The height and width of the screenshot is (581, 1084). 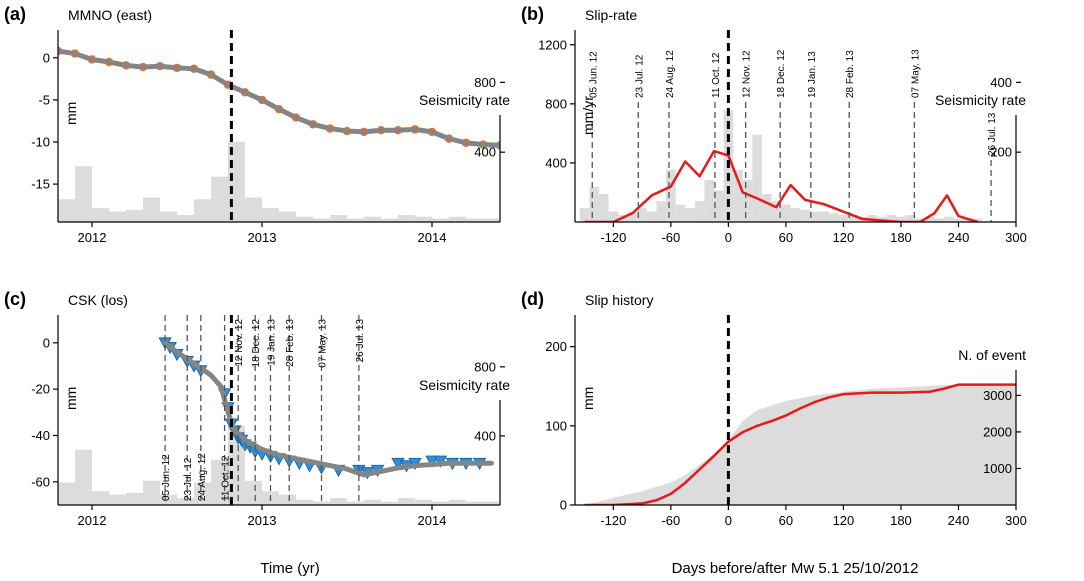 What do you see at coordinates (98, 300) in the screenshot?
I see `panel-title: CSK (los)` at bounding box center [98, 300].